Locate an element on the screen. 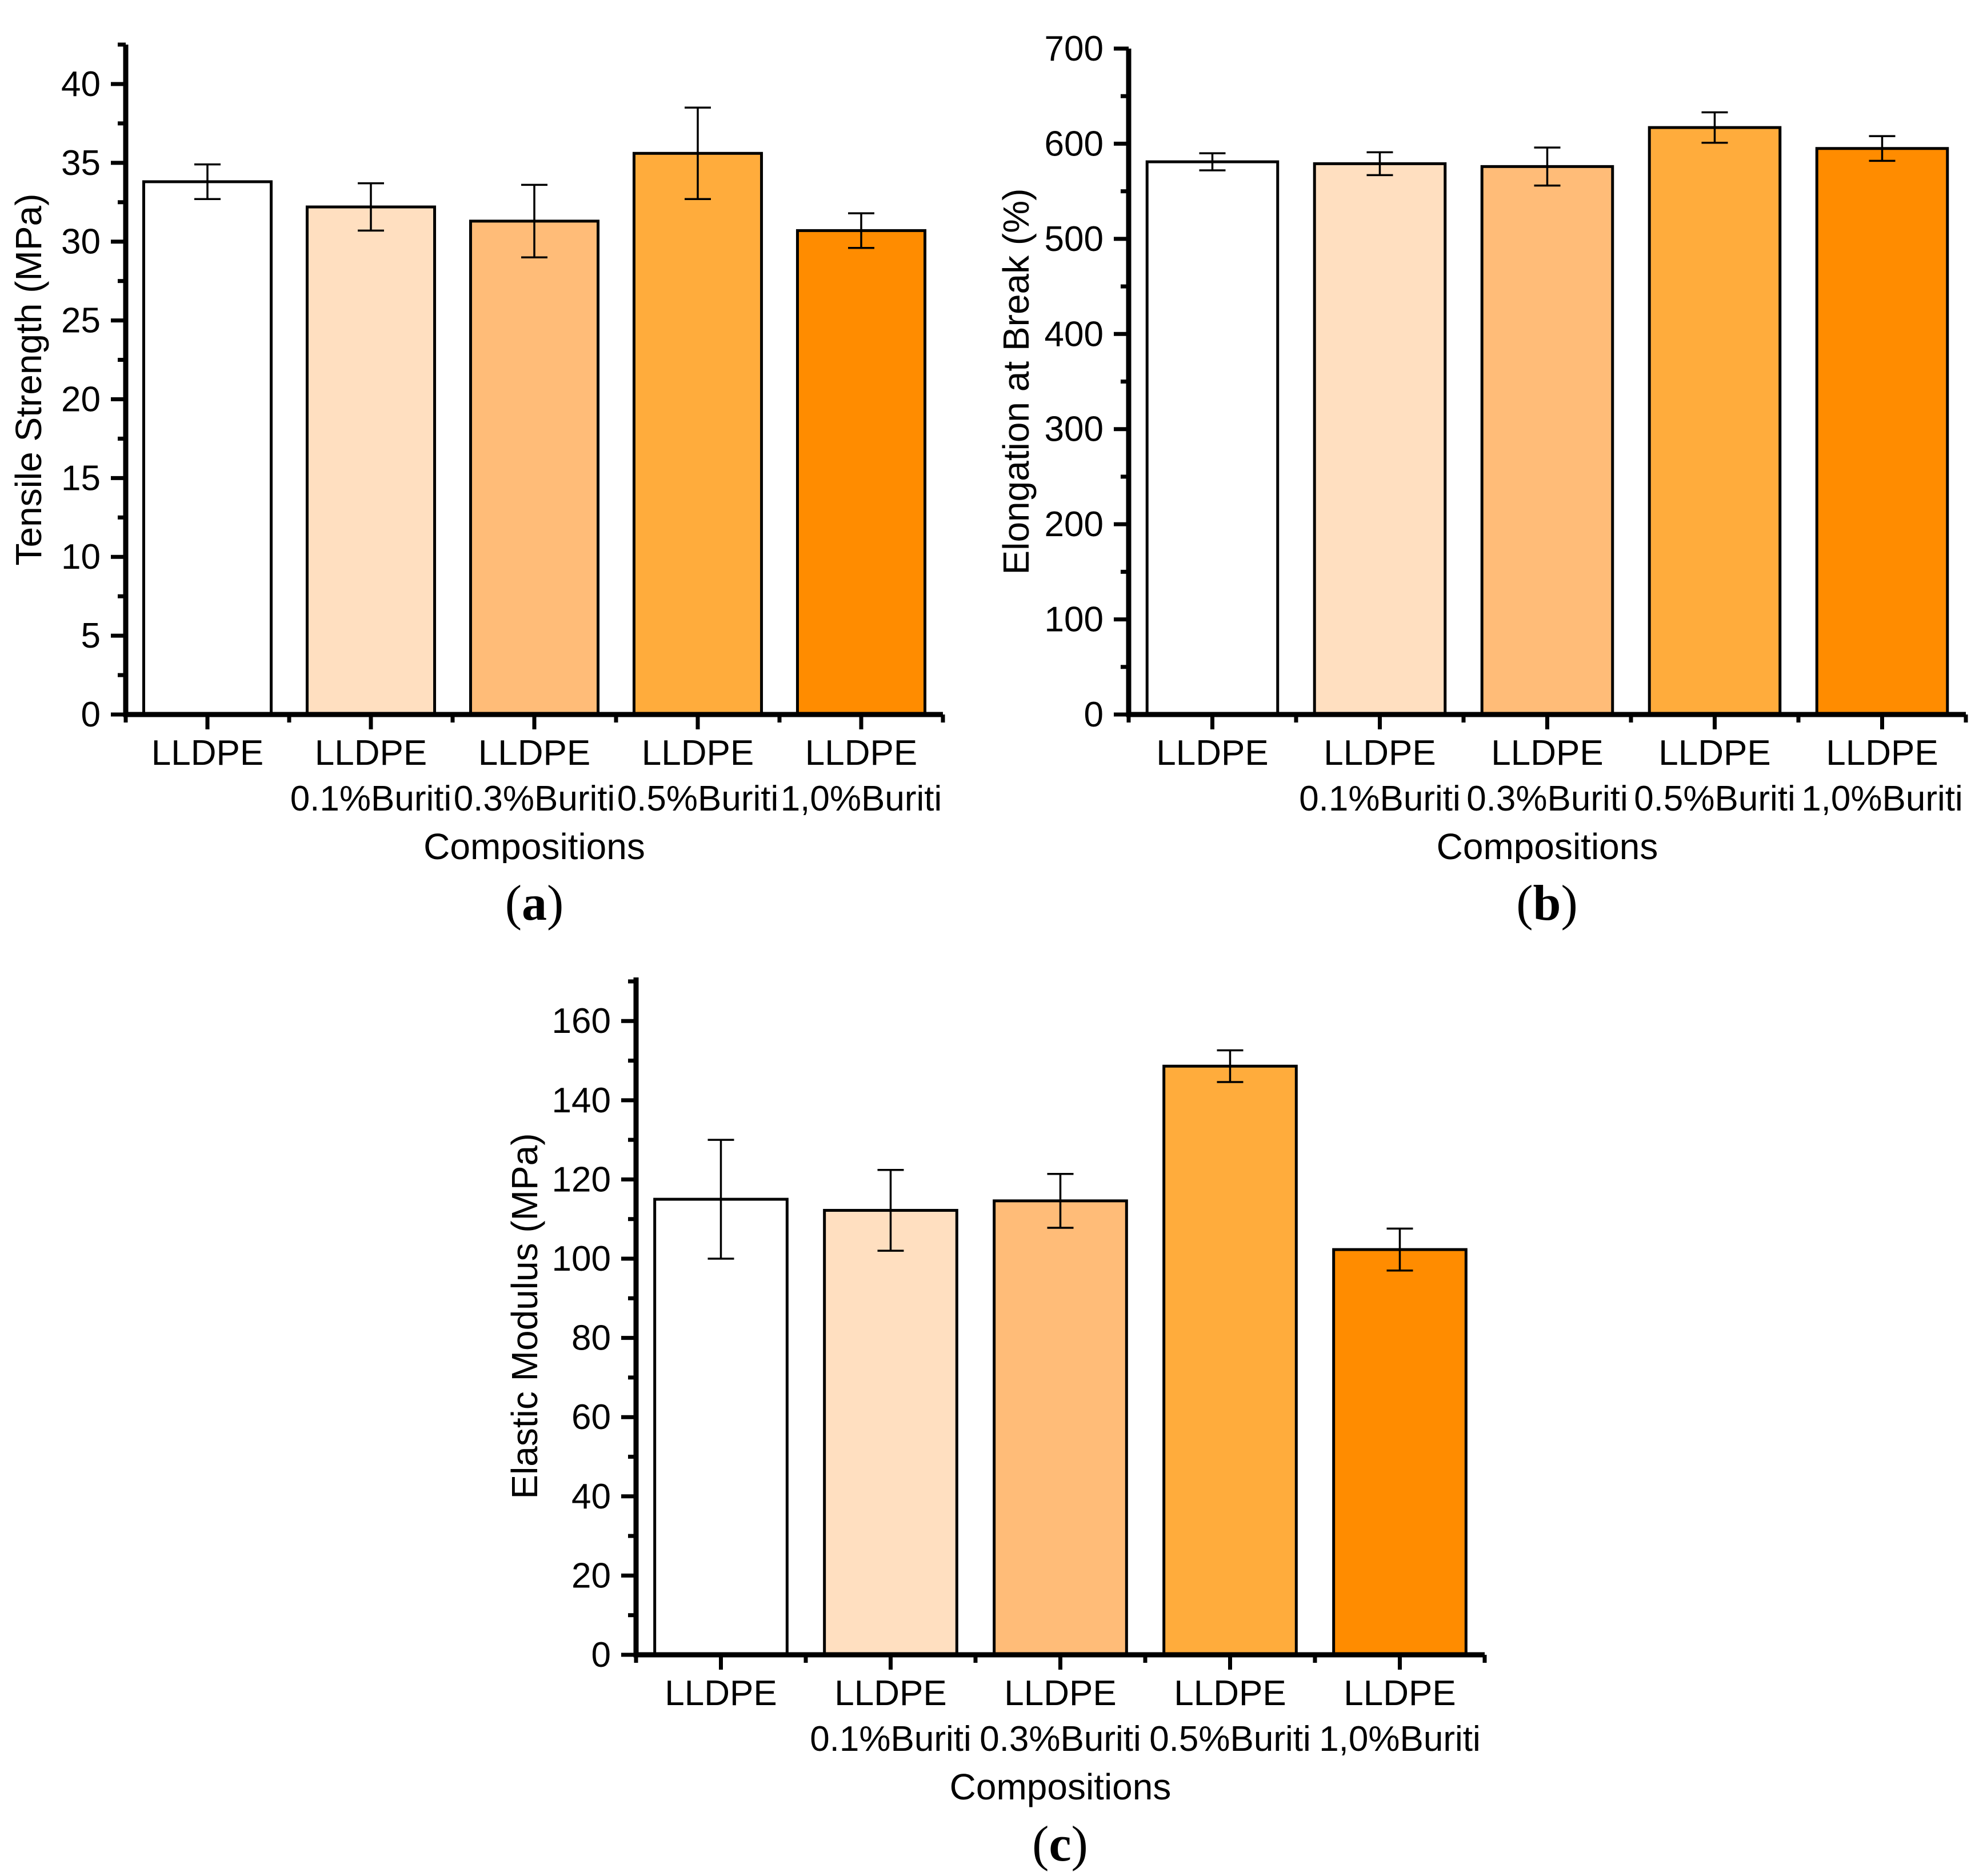  caption-letter-a: a is located at coordinates (534, 903).